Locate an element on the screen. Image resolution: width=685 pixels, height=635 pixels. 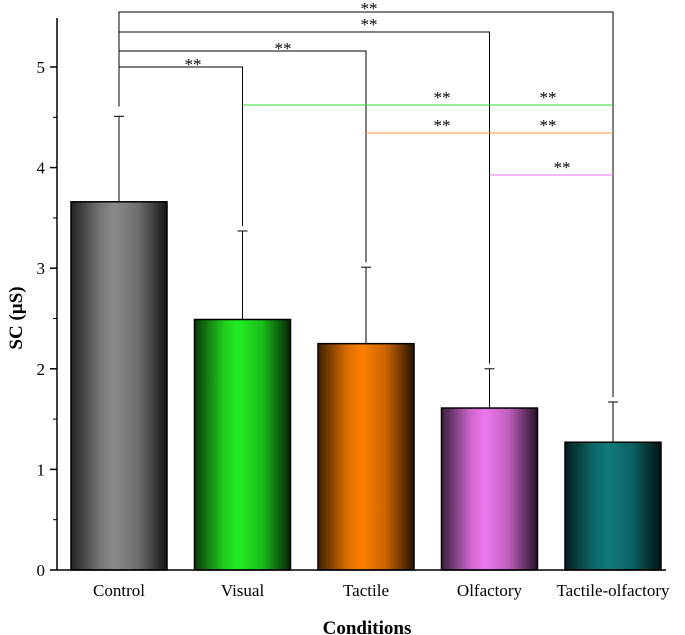
error-bar-tactile-olfactory is located at coordinates (613, 422).